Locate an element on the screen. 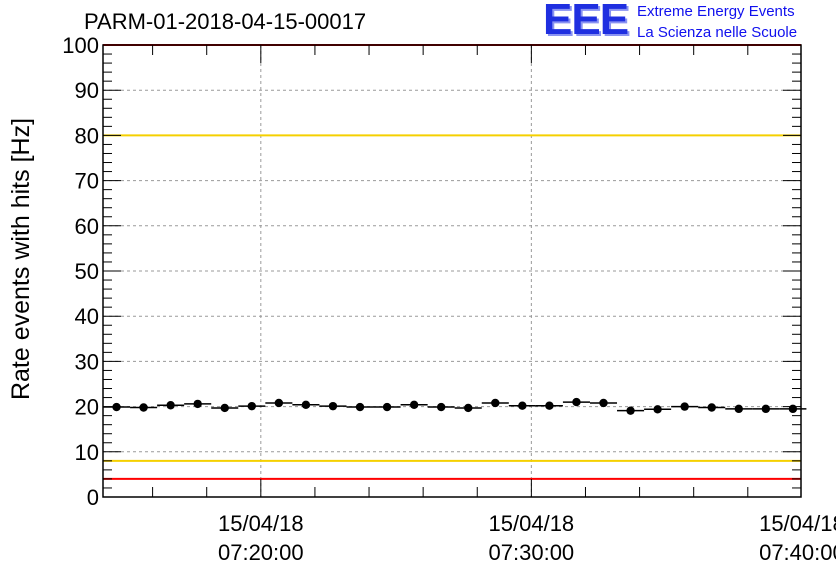 The image size is (836, 572). x-tick-label-time: 07:40:00 is located at coordinates (797, 552).